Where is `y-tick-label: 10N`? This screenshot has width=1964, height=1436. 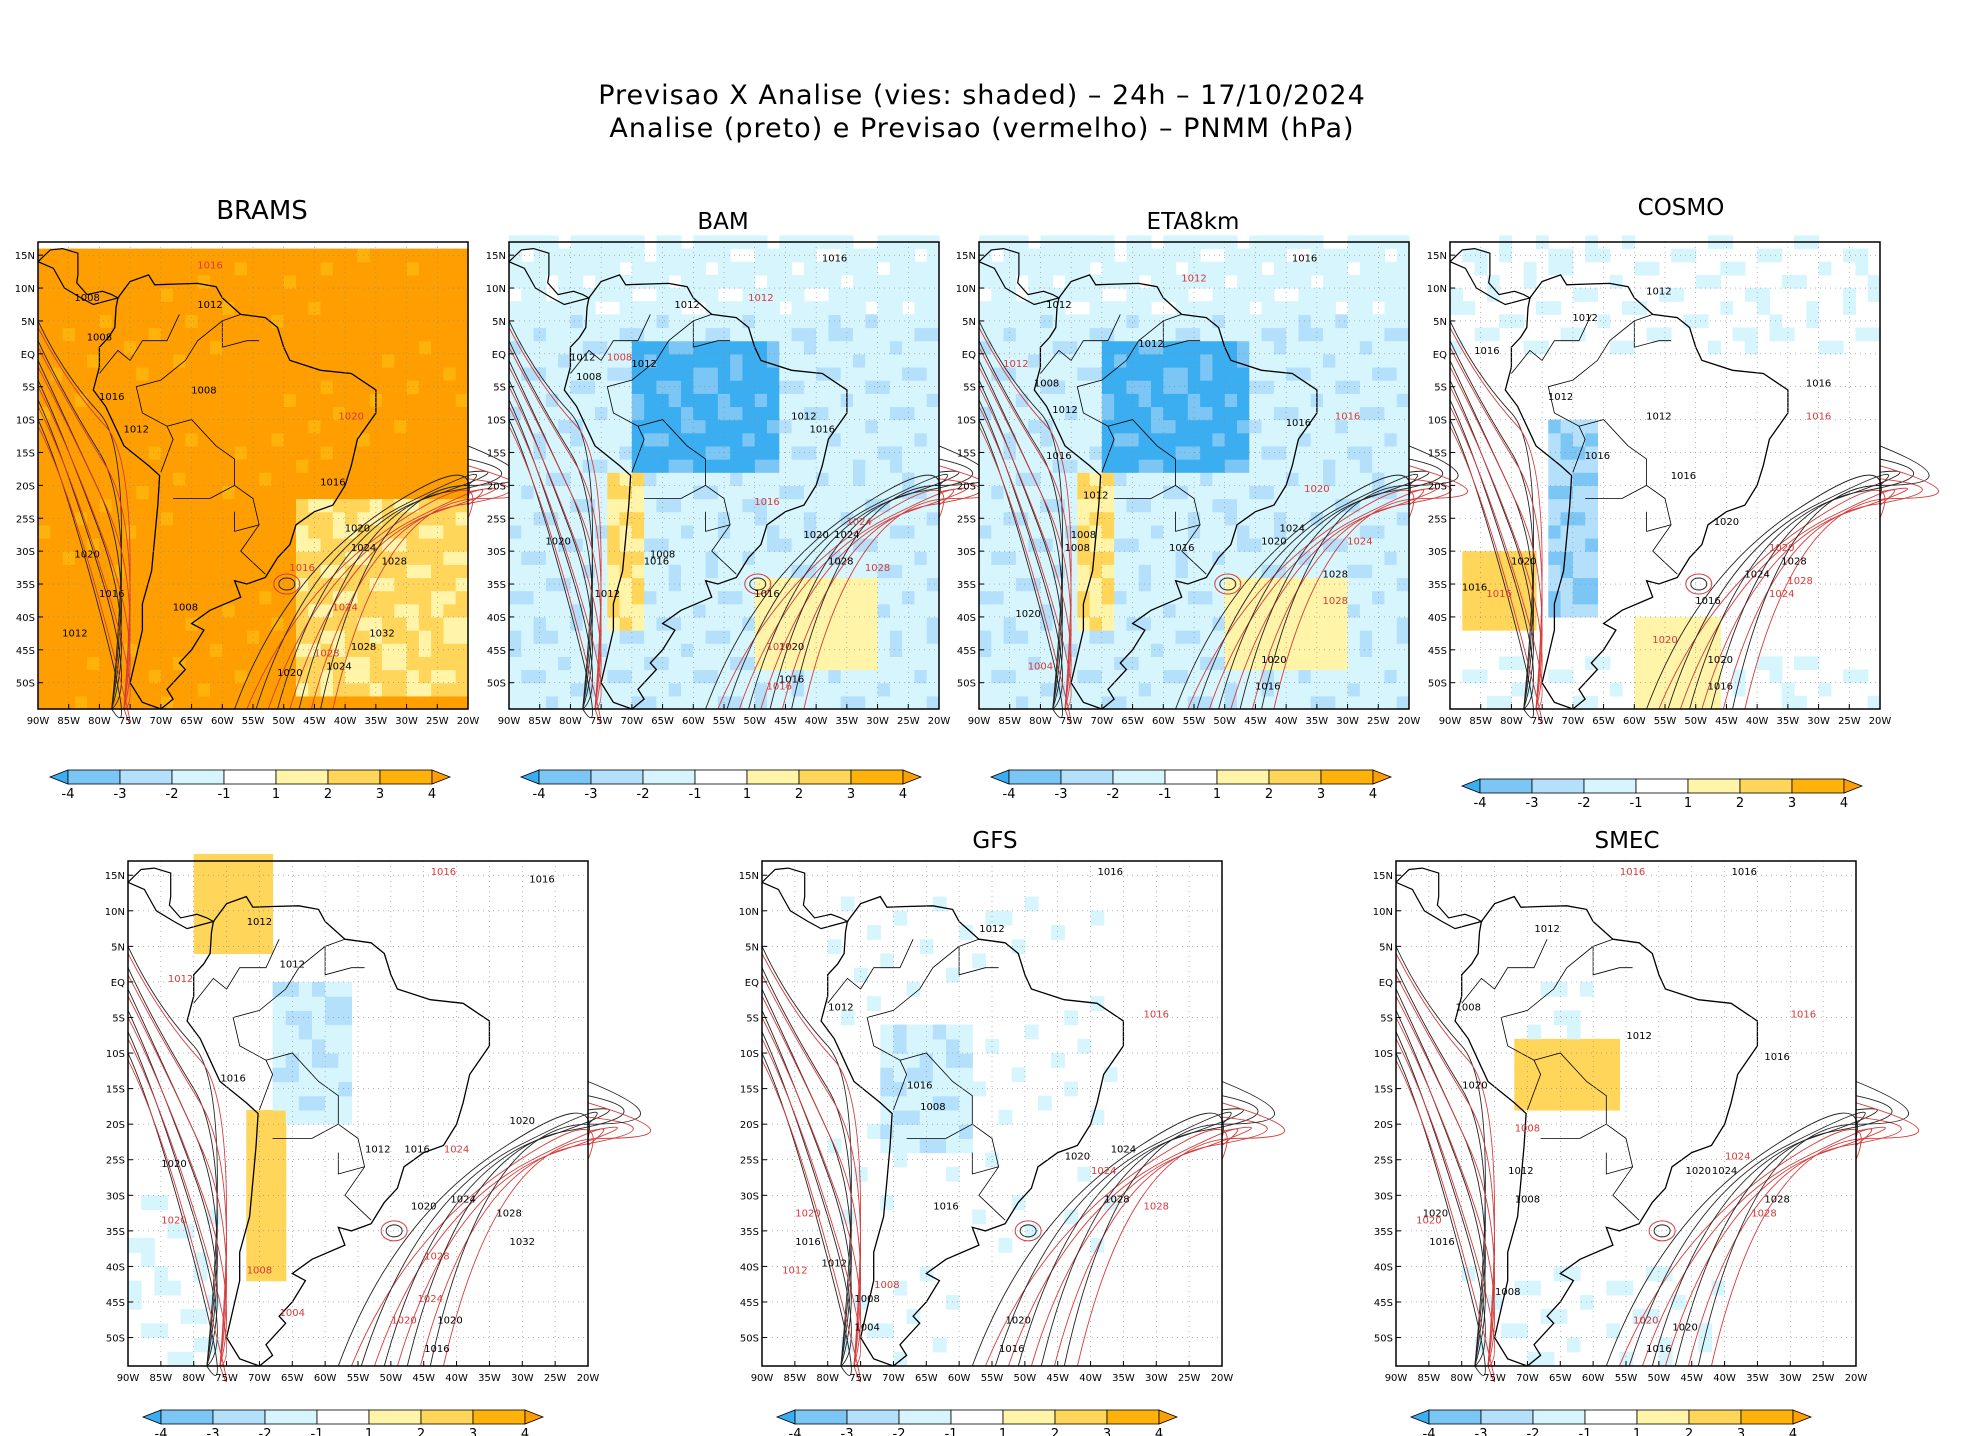 y-tick-label: 10N is located at coordinates (25, 289).